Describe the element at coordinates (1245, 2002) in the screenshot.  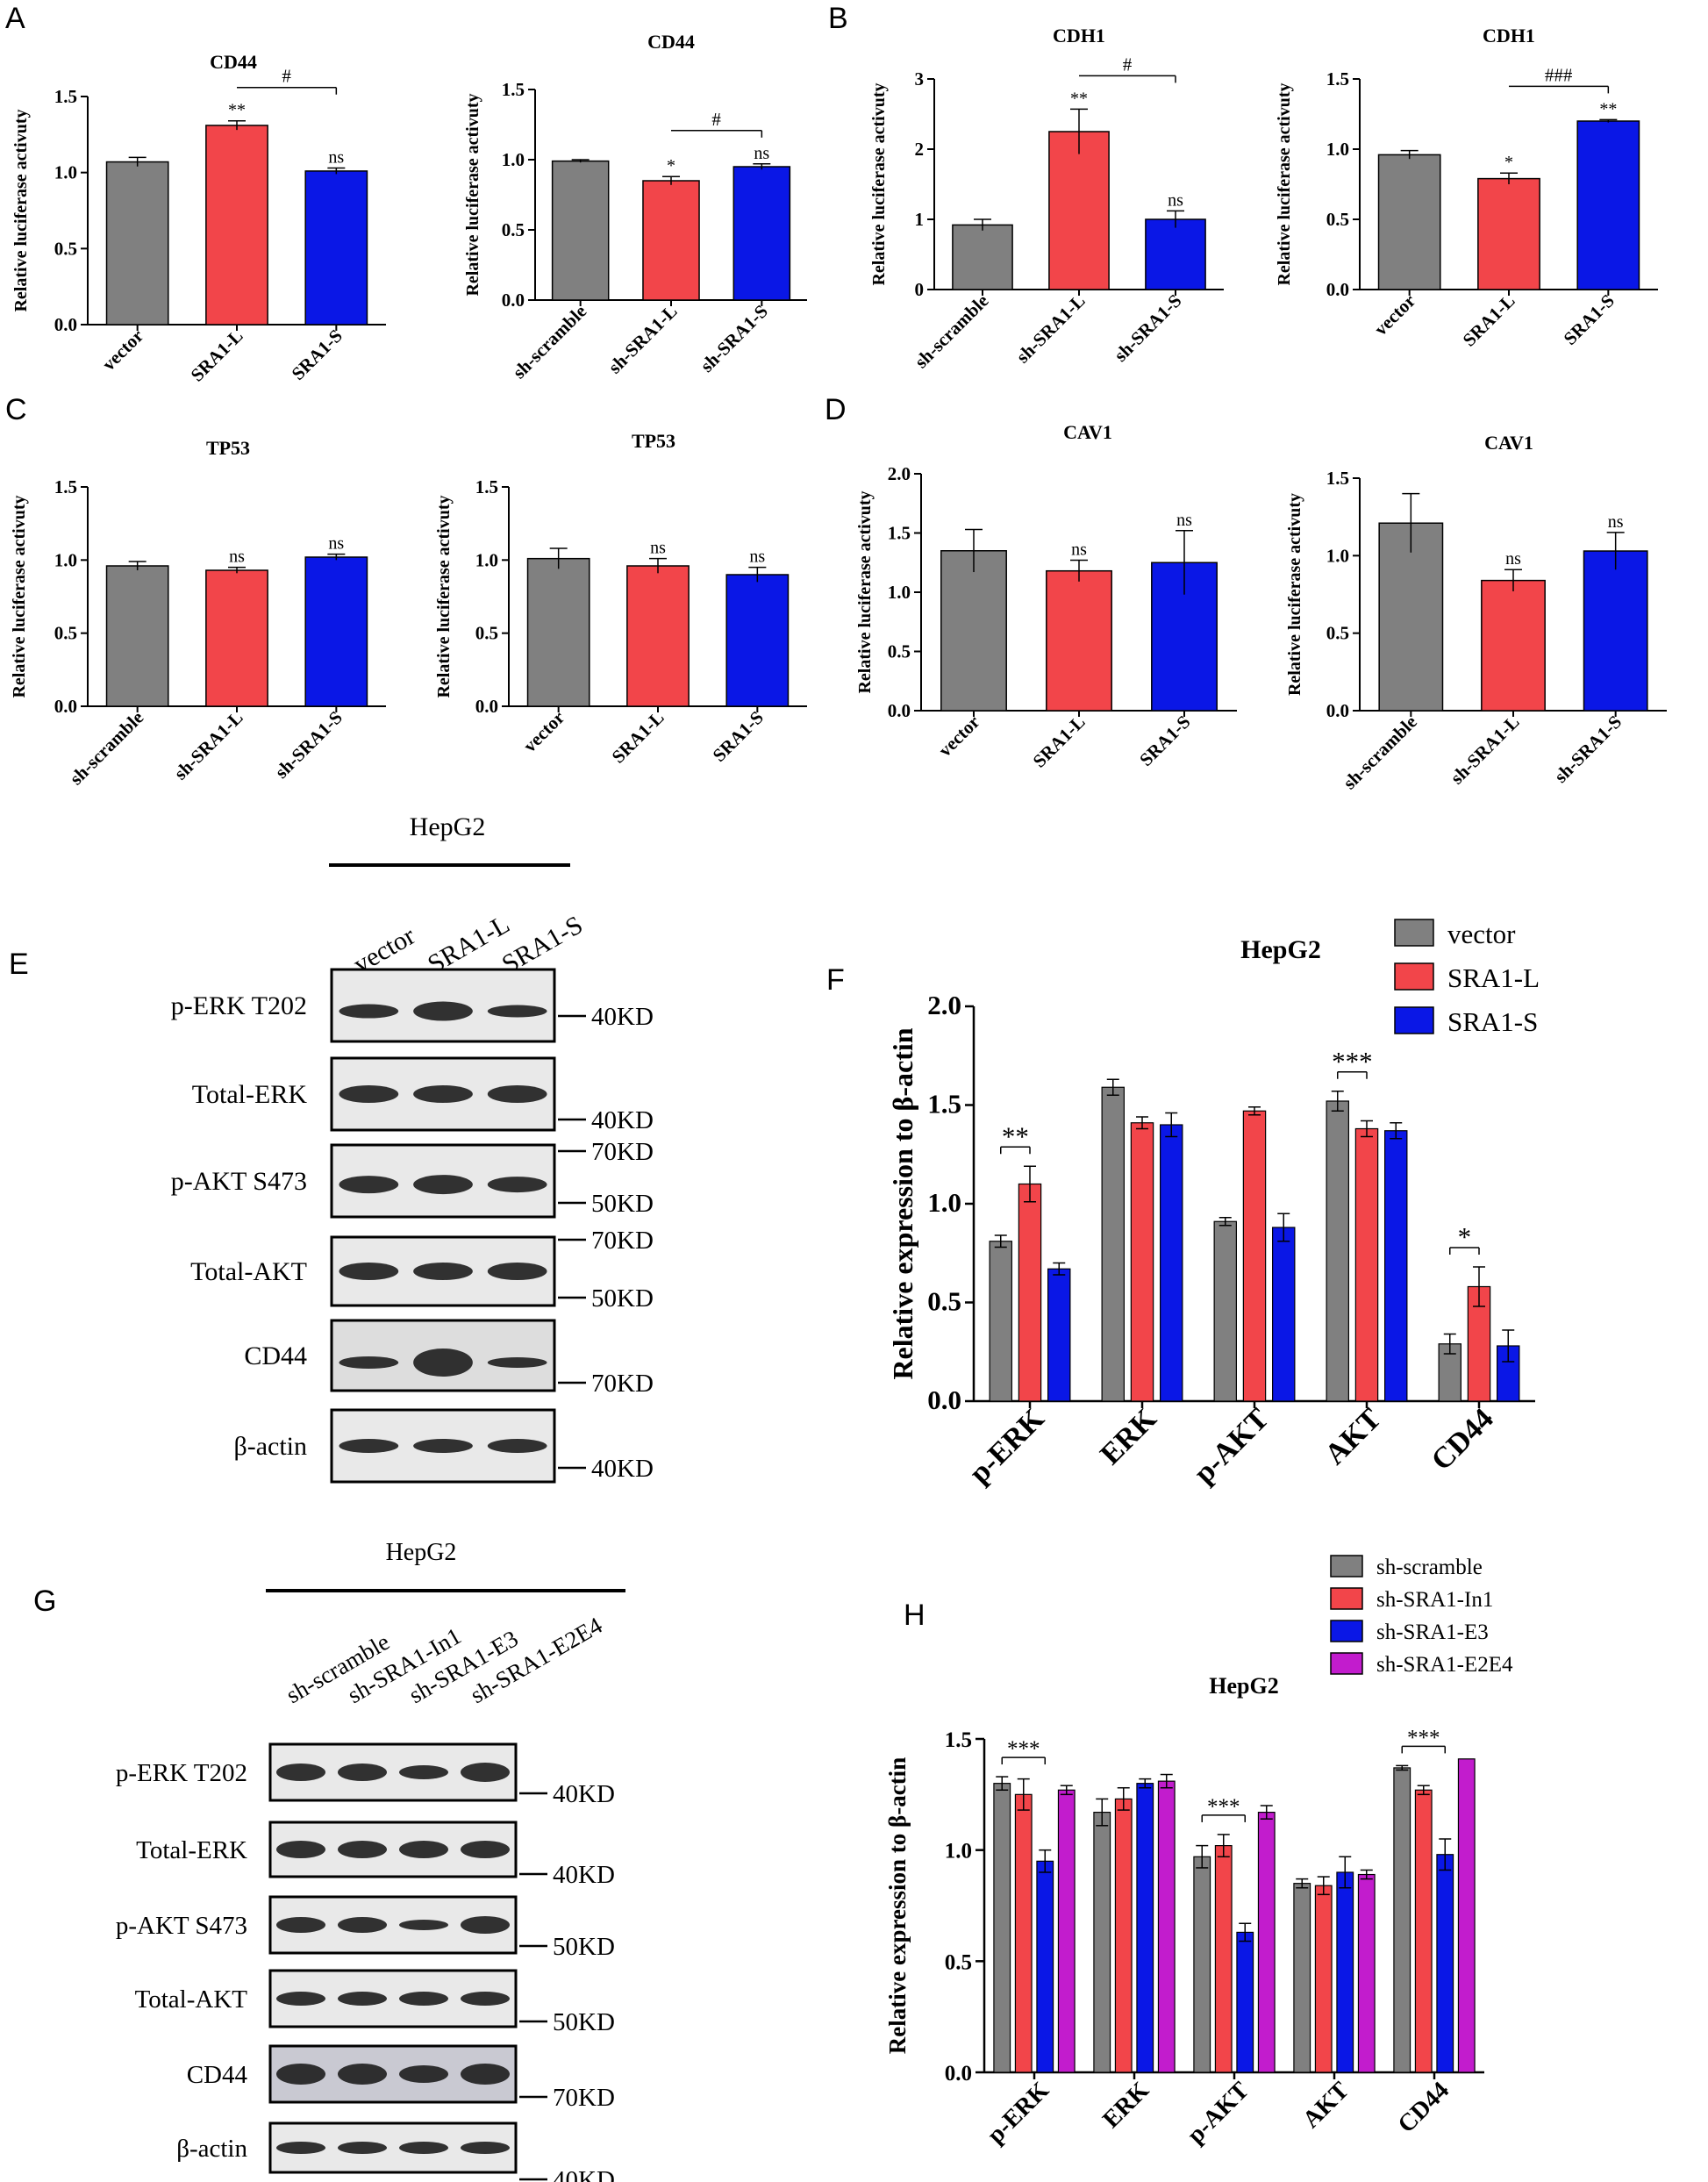
I see `bar-p-AKT-sh-SRA1-E3` at that location.